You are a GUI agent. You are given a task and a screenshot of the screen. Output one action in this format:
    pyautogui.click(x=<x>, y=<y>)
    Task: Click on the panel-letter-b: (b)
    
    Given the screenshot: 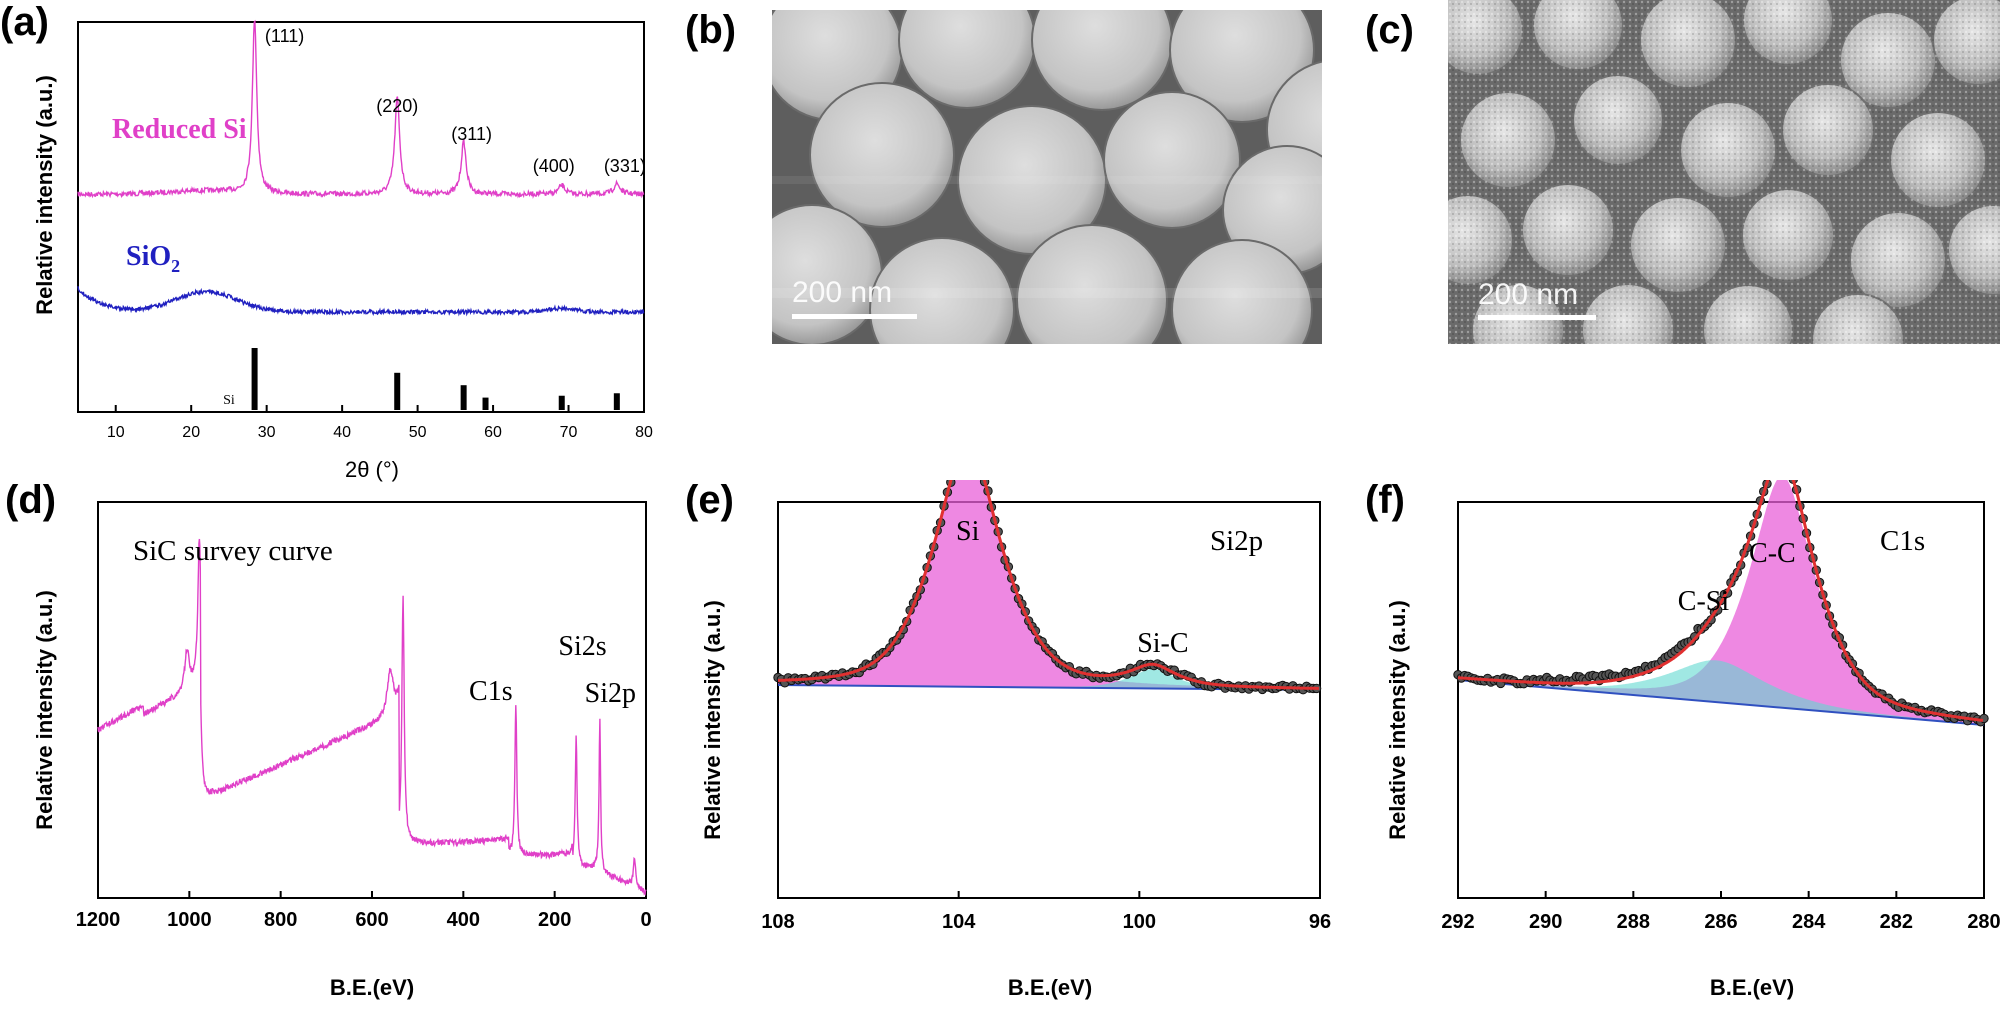 What is the action you would take?
    pyautogui.click(x=711, y=30)
    